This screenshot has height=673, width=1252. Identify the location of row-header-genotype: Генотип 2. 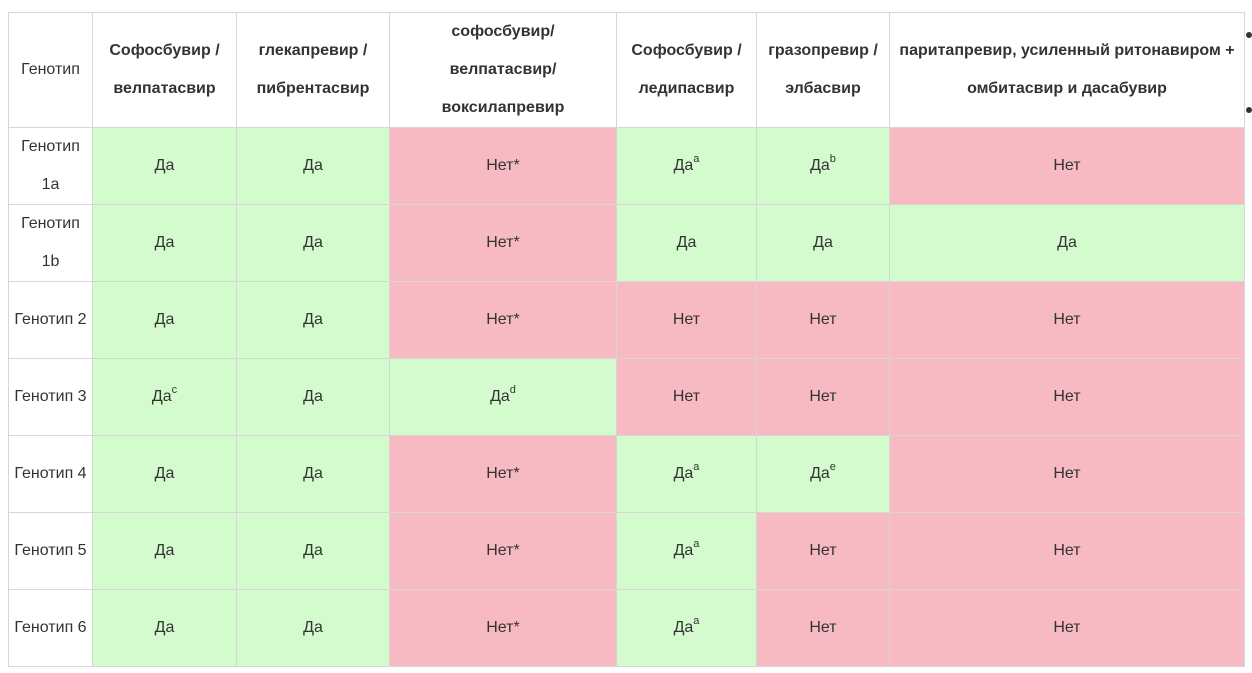
(50, 320).